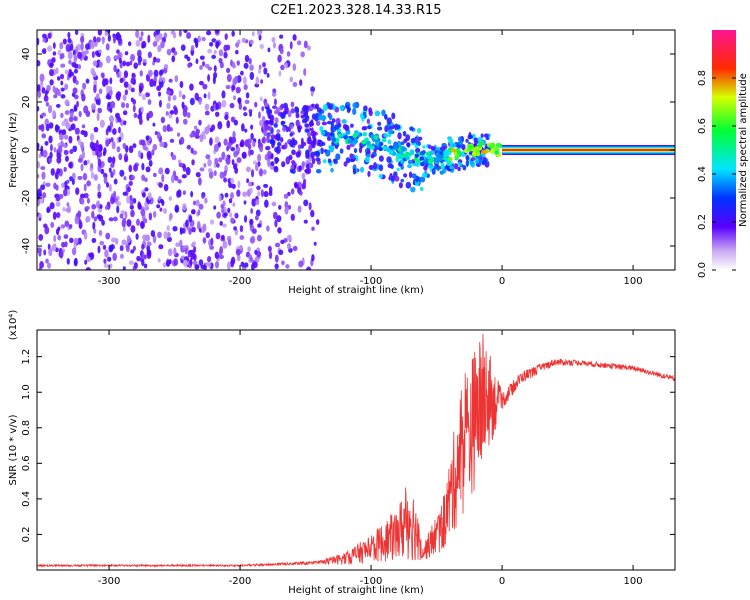 This screenshot has height=600, width=750. Describe the element at coordinates (502, 281) in the screenshot. I see `x-tick-label: 0` at that location.